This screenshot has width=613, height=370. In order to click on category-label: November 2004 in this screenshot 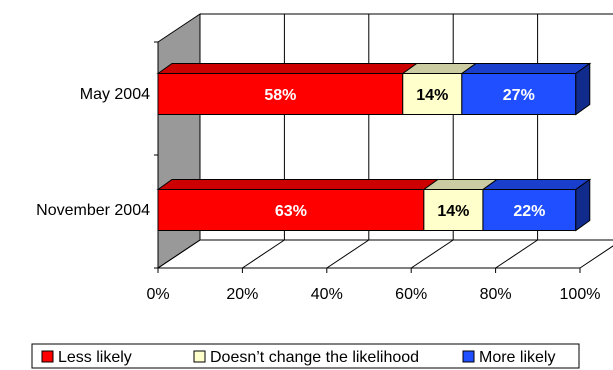, I will do `click(93, 210)`.